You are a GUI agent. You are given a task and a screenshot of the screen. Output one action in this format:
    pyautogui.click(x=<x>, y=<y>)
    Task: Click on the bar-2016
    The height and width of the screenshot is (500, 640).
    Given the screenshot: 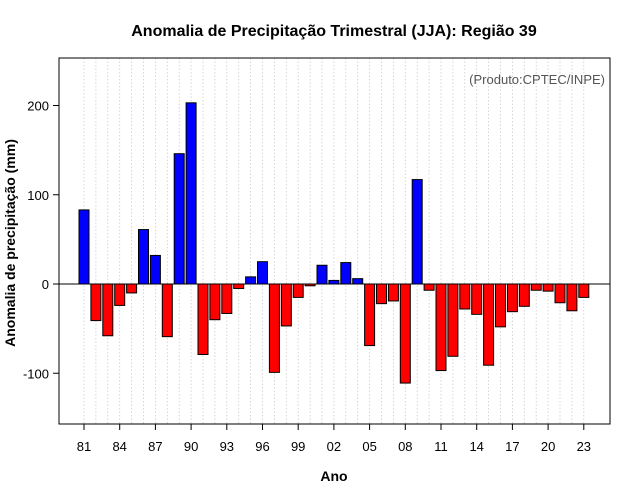 What is the action you would take?
    pyautogui.click(x=500, y=305)
    